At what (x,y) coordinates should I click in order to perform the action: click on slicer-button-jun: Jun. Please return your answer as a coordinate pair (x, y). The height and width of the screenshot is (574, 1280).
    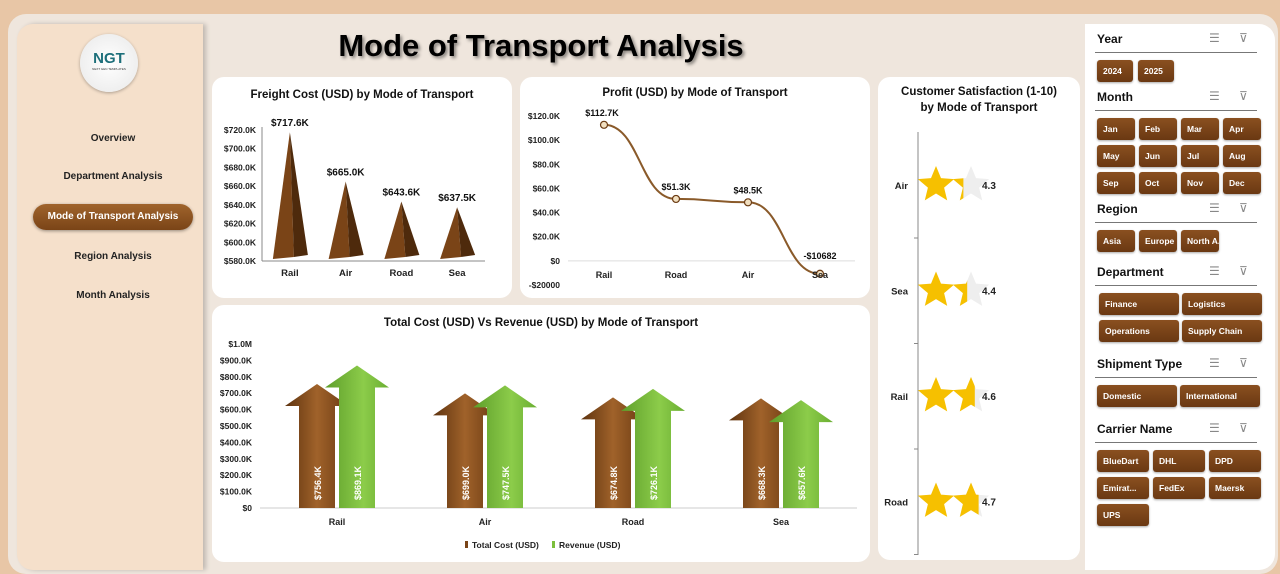
    Looking at the image, I should click on (1158, 156).